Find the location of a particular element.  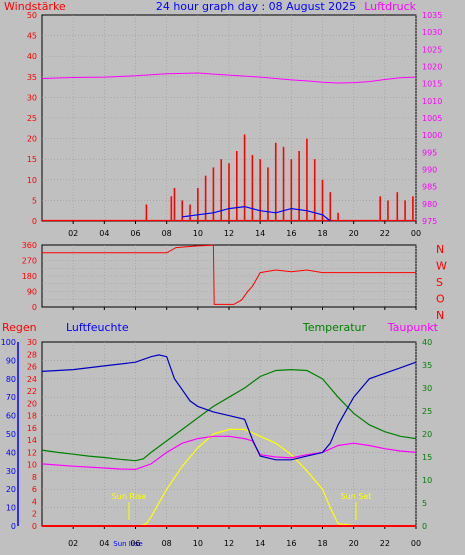

p3-ytick-rain: 4 is located at coordinates (34, 501).